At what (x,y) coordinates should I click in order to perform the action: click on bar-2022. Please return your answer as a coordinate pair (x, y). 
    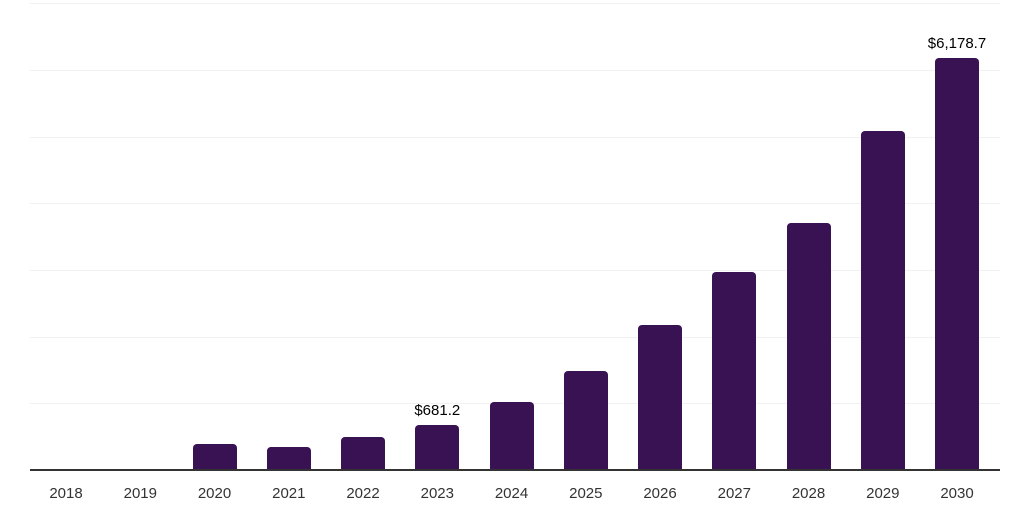
    Looking at the image, I should click on (363, 453).